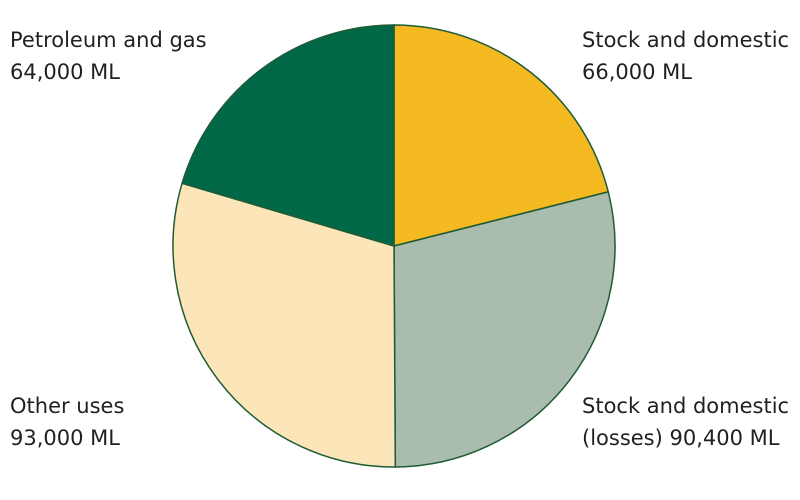 This screenshot has width=800, height=500. What do you see at coordinates (67, 406) in the screenshot?
I see `category-label: Other uses` at bounding box center [67, 406].